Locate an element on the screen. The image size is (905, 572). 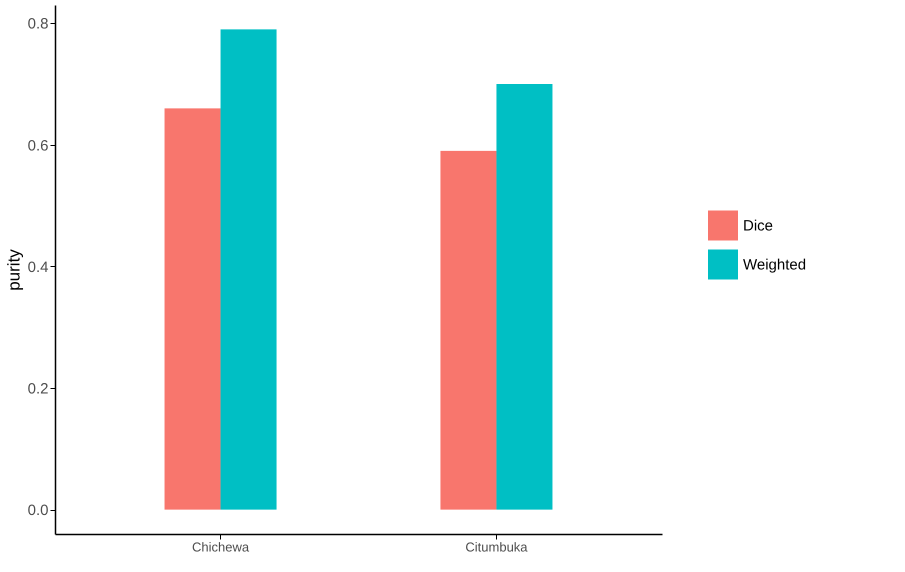
y-tick-label: 0.0 is located at coordinates (38, 511).